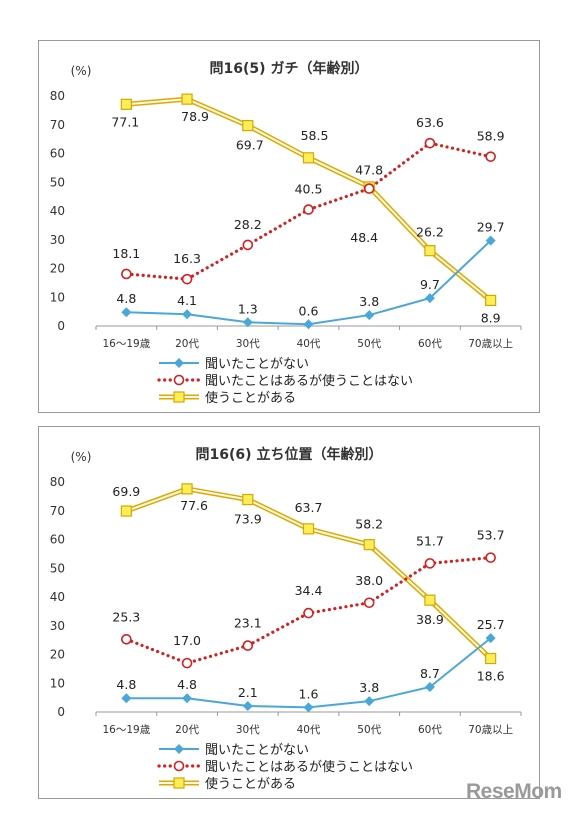  Describe the element at coordinates (369, 580) in the screenshot. I see `data-label: 38.0` at that location.